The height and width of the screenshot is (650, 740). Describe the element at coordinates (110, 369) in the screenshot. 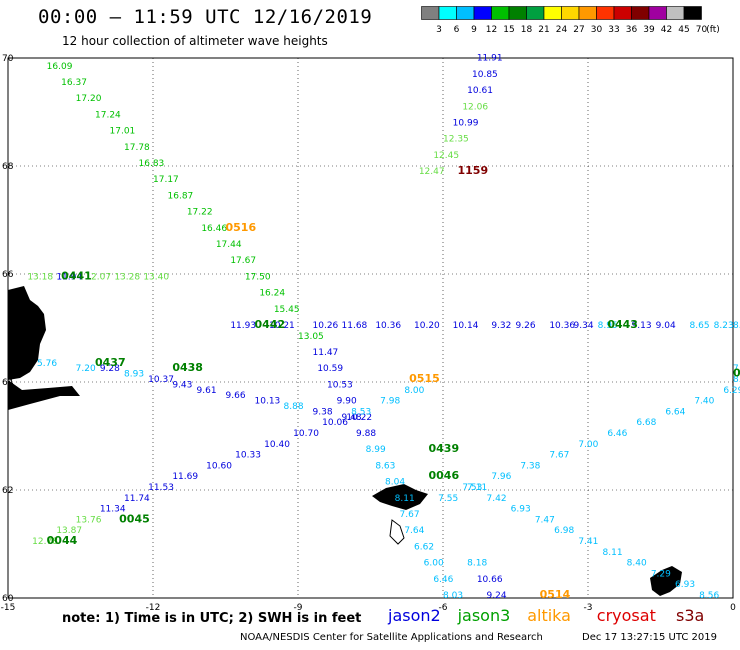

I see `wave-height-label: 9.28` at that location.